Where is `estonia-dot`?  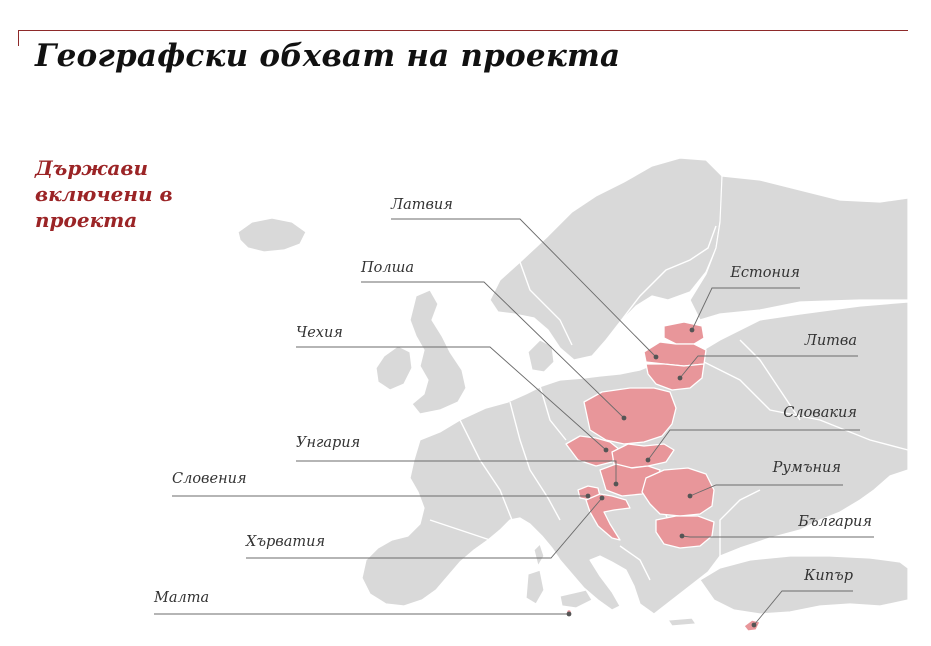 estonia-dot is located at coordinates (692, 330).